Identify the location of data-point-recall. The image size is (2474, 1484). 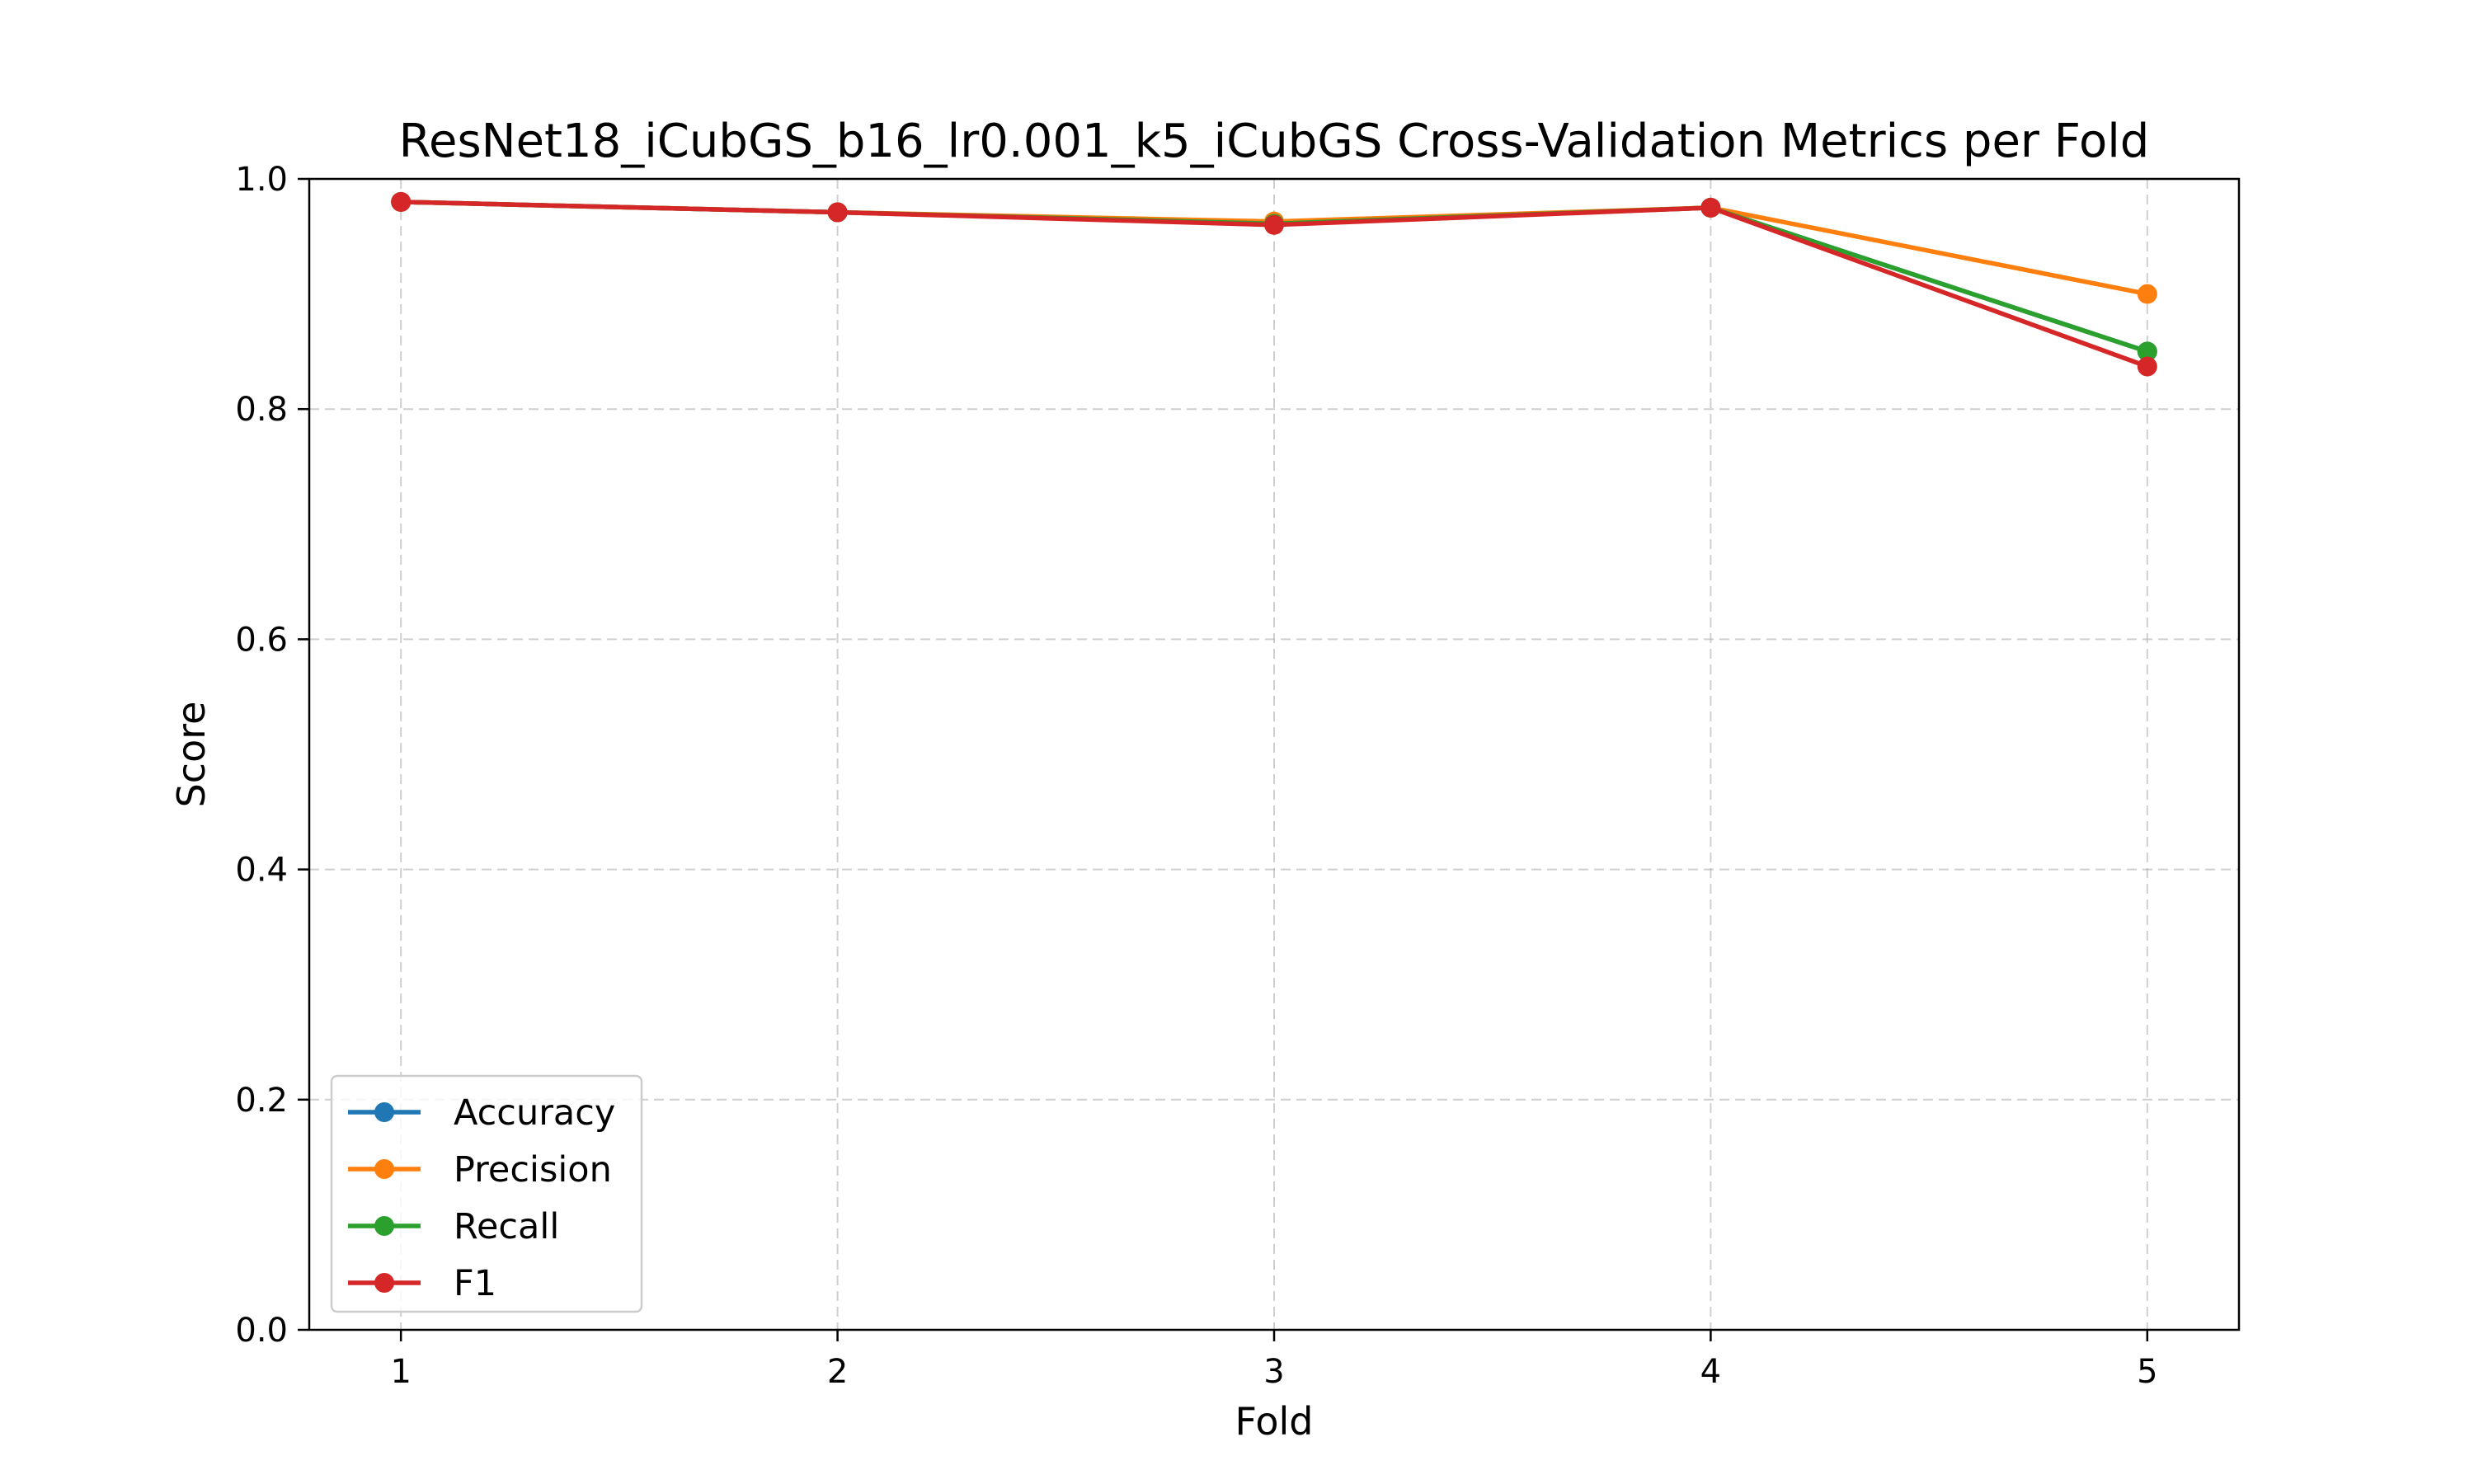
(2147, 351).